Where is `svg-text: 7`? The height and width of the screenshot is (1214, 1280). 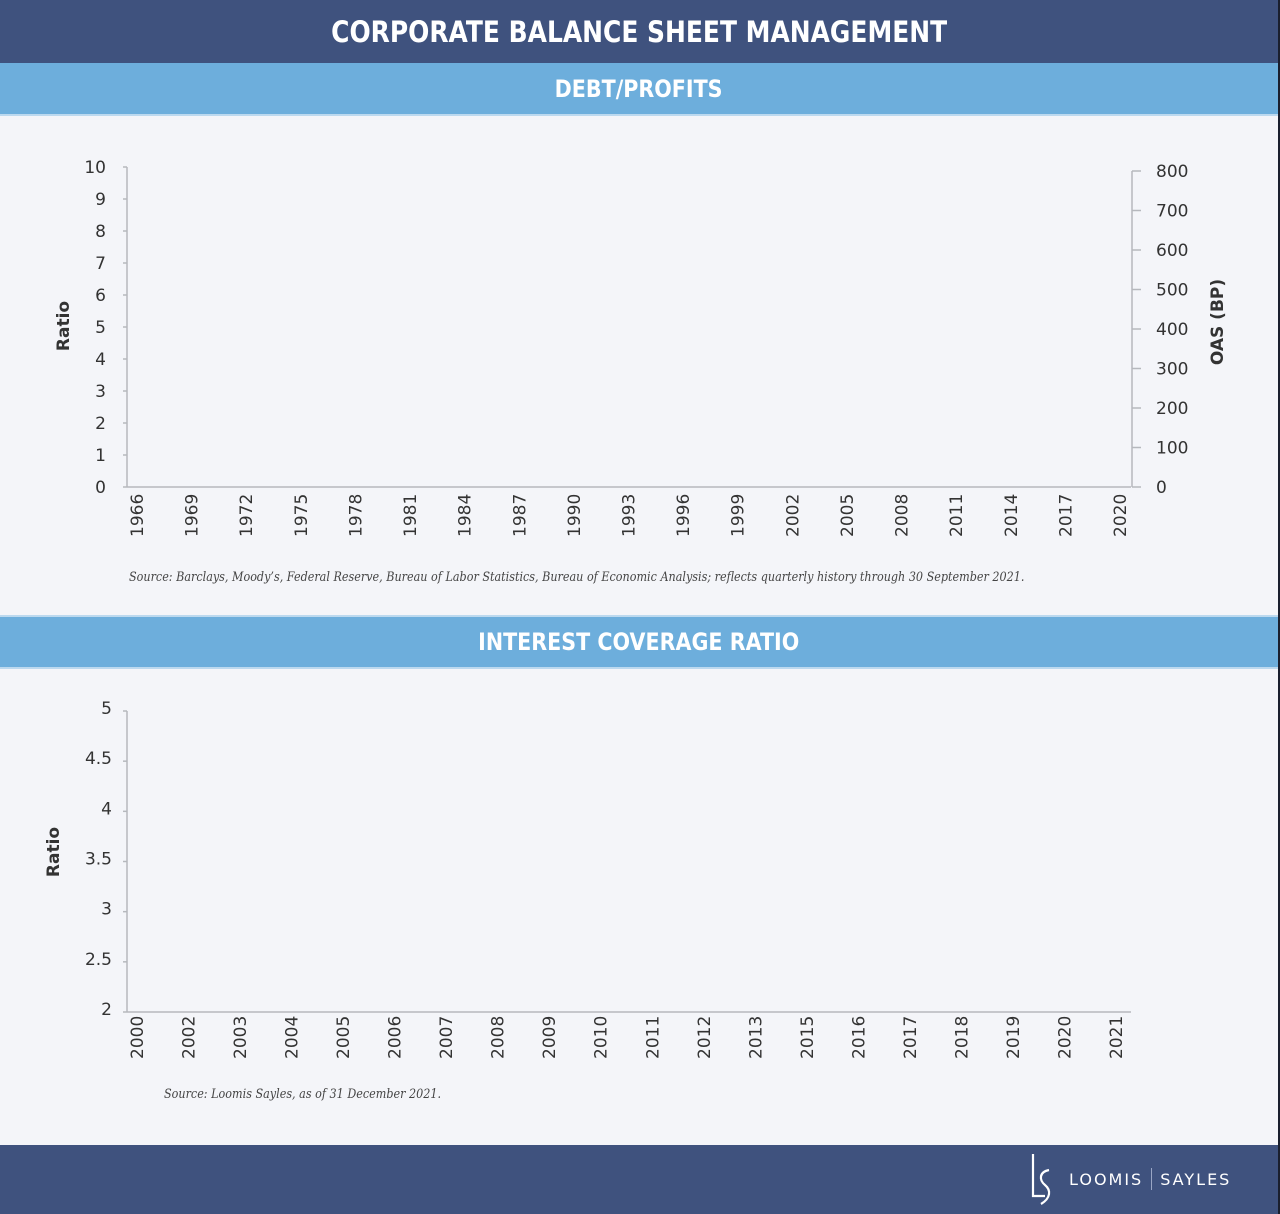 svg-text: 7 is located at coordinates (100, 264).